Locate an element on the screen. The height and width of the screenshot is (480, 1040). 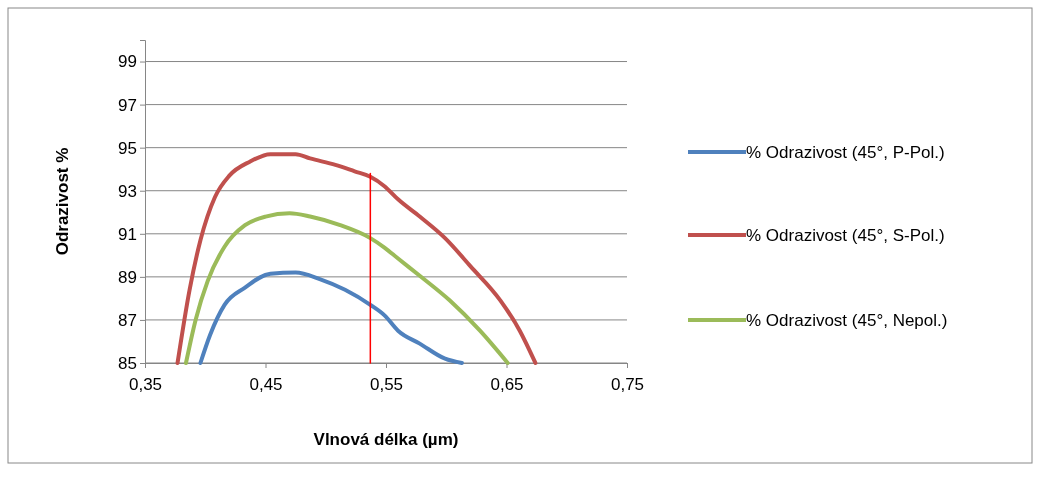
legend-label: % Odrazivost (45°, P-Pol.) is located at coordinates (845, 152).